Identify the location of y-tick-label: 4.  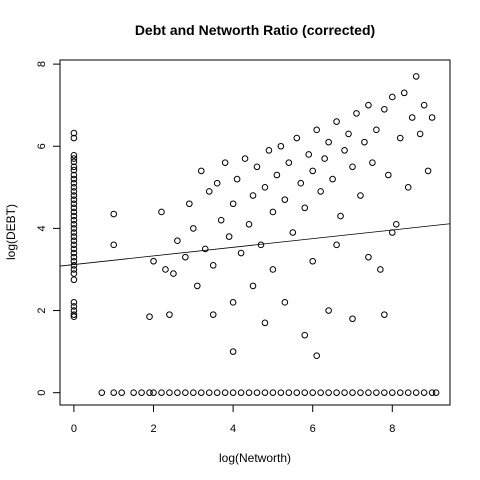
(42, 228).